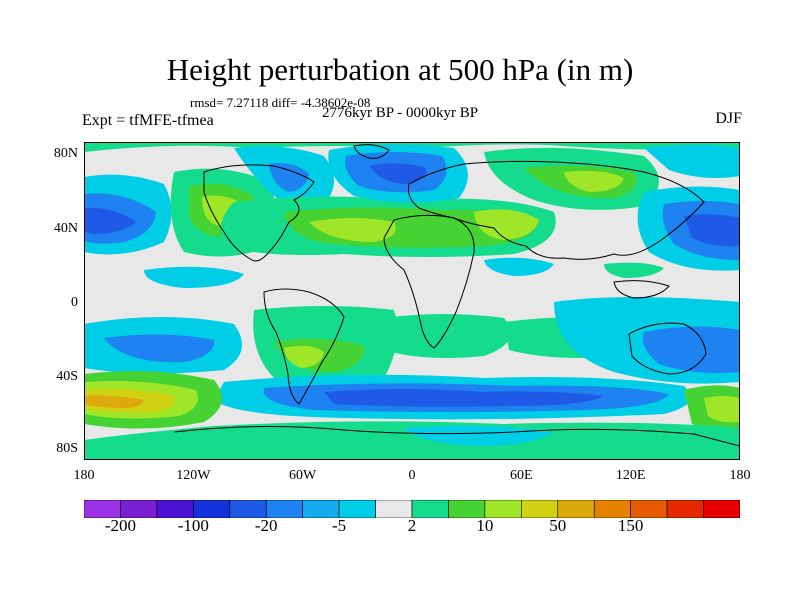  Describe the element at coordinates (339, 525) in the screenshot. I see `color-legend-label: -5` at that location.